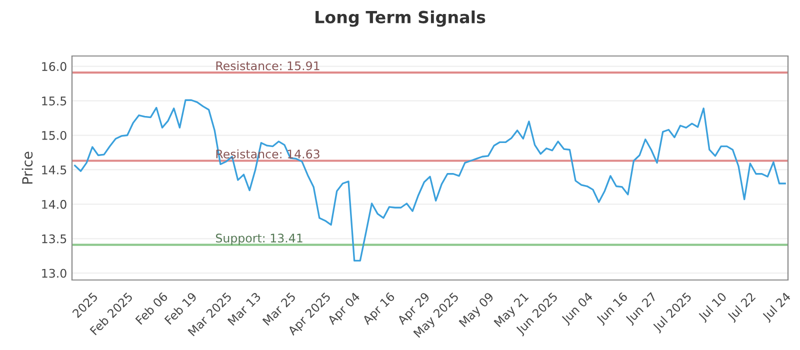  Describe the element at coordinates (54, 101) in the screenshot. I see `y-tick-label: 15.5` at that location.